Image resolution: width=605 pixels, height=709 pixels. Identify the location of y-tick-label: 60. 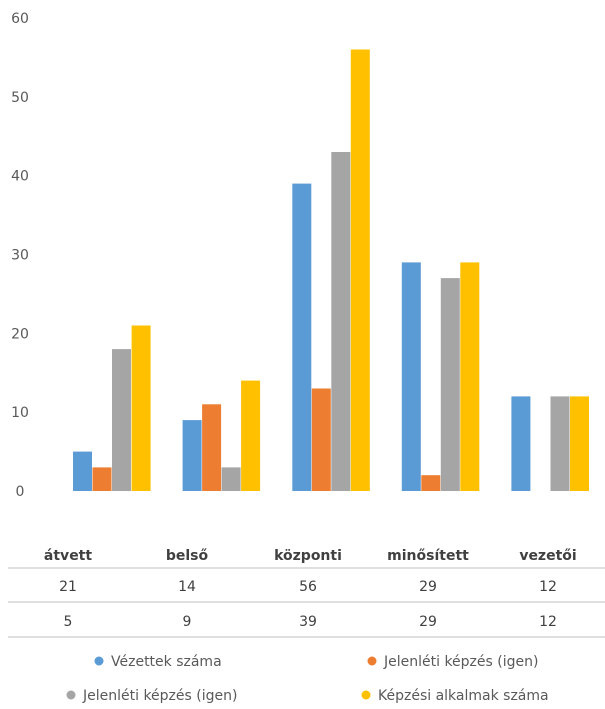
(20, 19).